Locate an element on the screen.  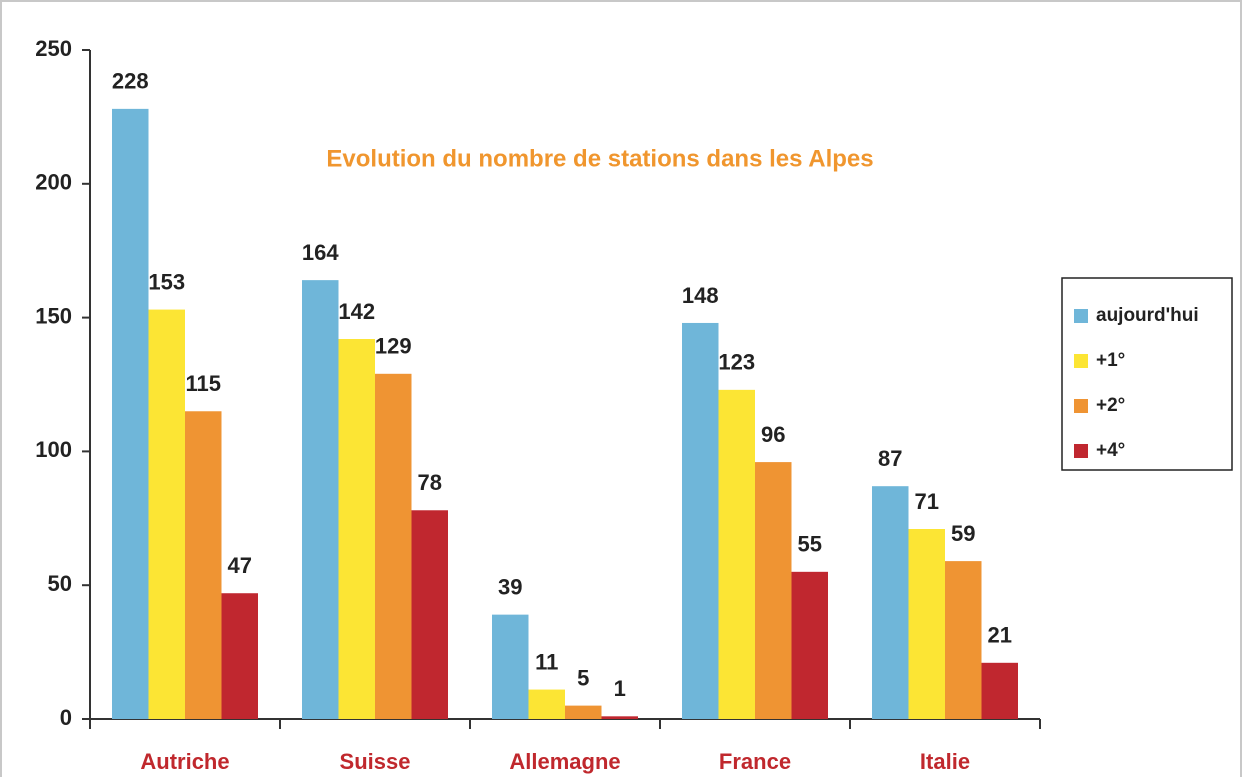
value-label: 153 is located at coordinates (166, 281).